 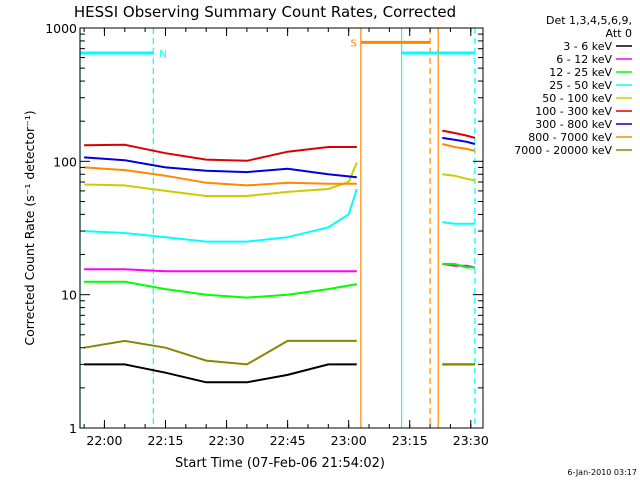 What do you see at coordinates (165, 440) in the screenshot?
I see `x-tick-label-1: 22:15` at bounding box center [165, 440].